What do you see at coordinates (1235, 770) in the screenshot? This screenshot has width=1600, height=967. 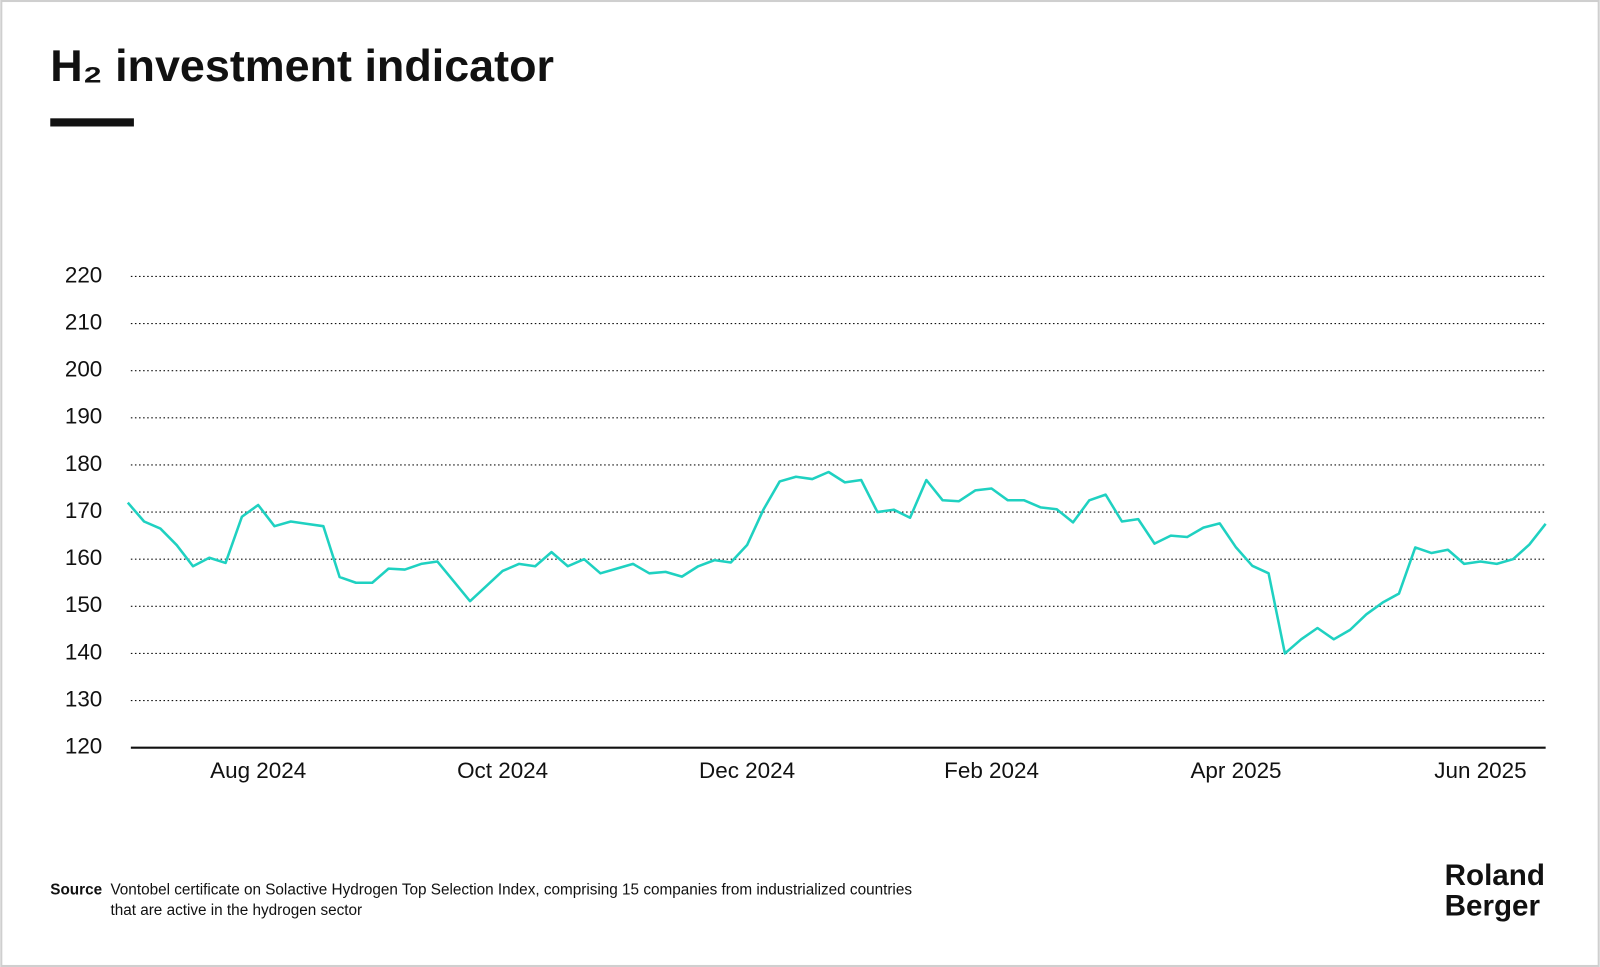 I see `x-tick-label: Apr 2025` at bounding box center [1235, 770].